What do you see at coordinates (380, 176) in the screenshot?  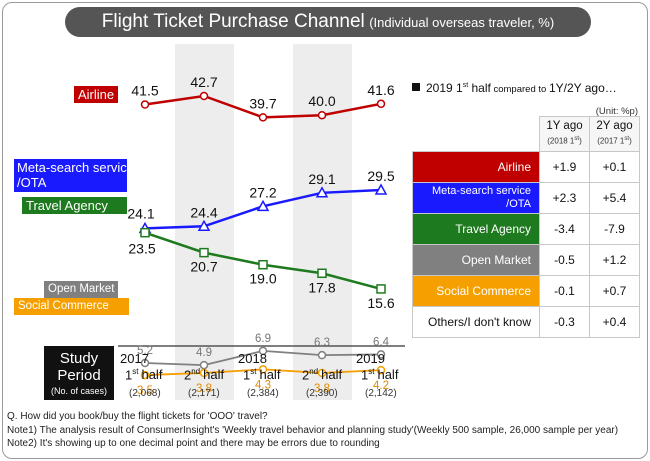 I see `data-value-label: 29.5` at bounding box center [380, 176].